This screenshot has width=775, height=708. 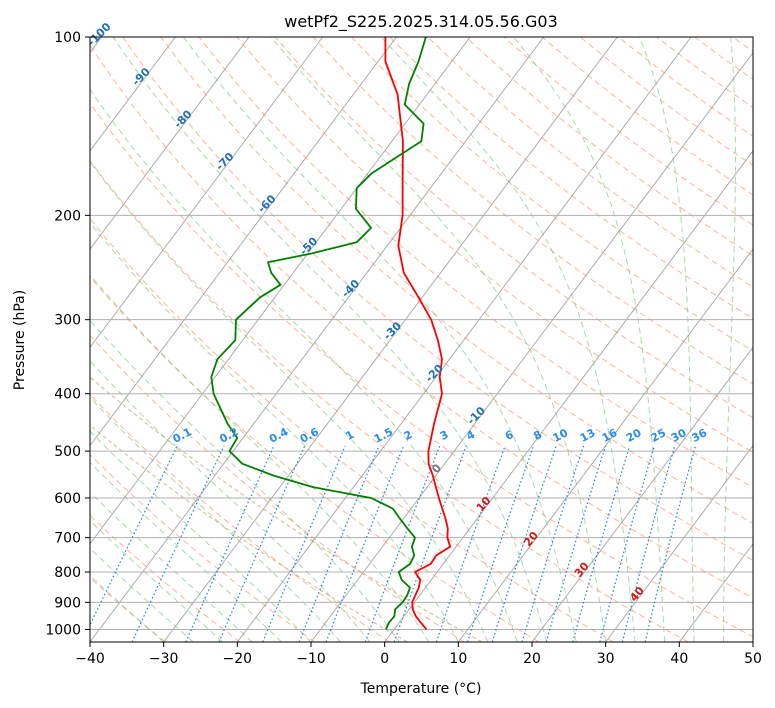 I want to click on y-axis-title: Pressure (hPa), so click(x=20, y=340).